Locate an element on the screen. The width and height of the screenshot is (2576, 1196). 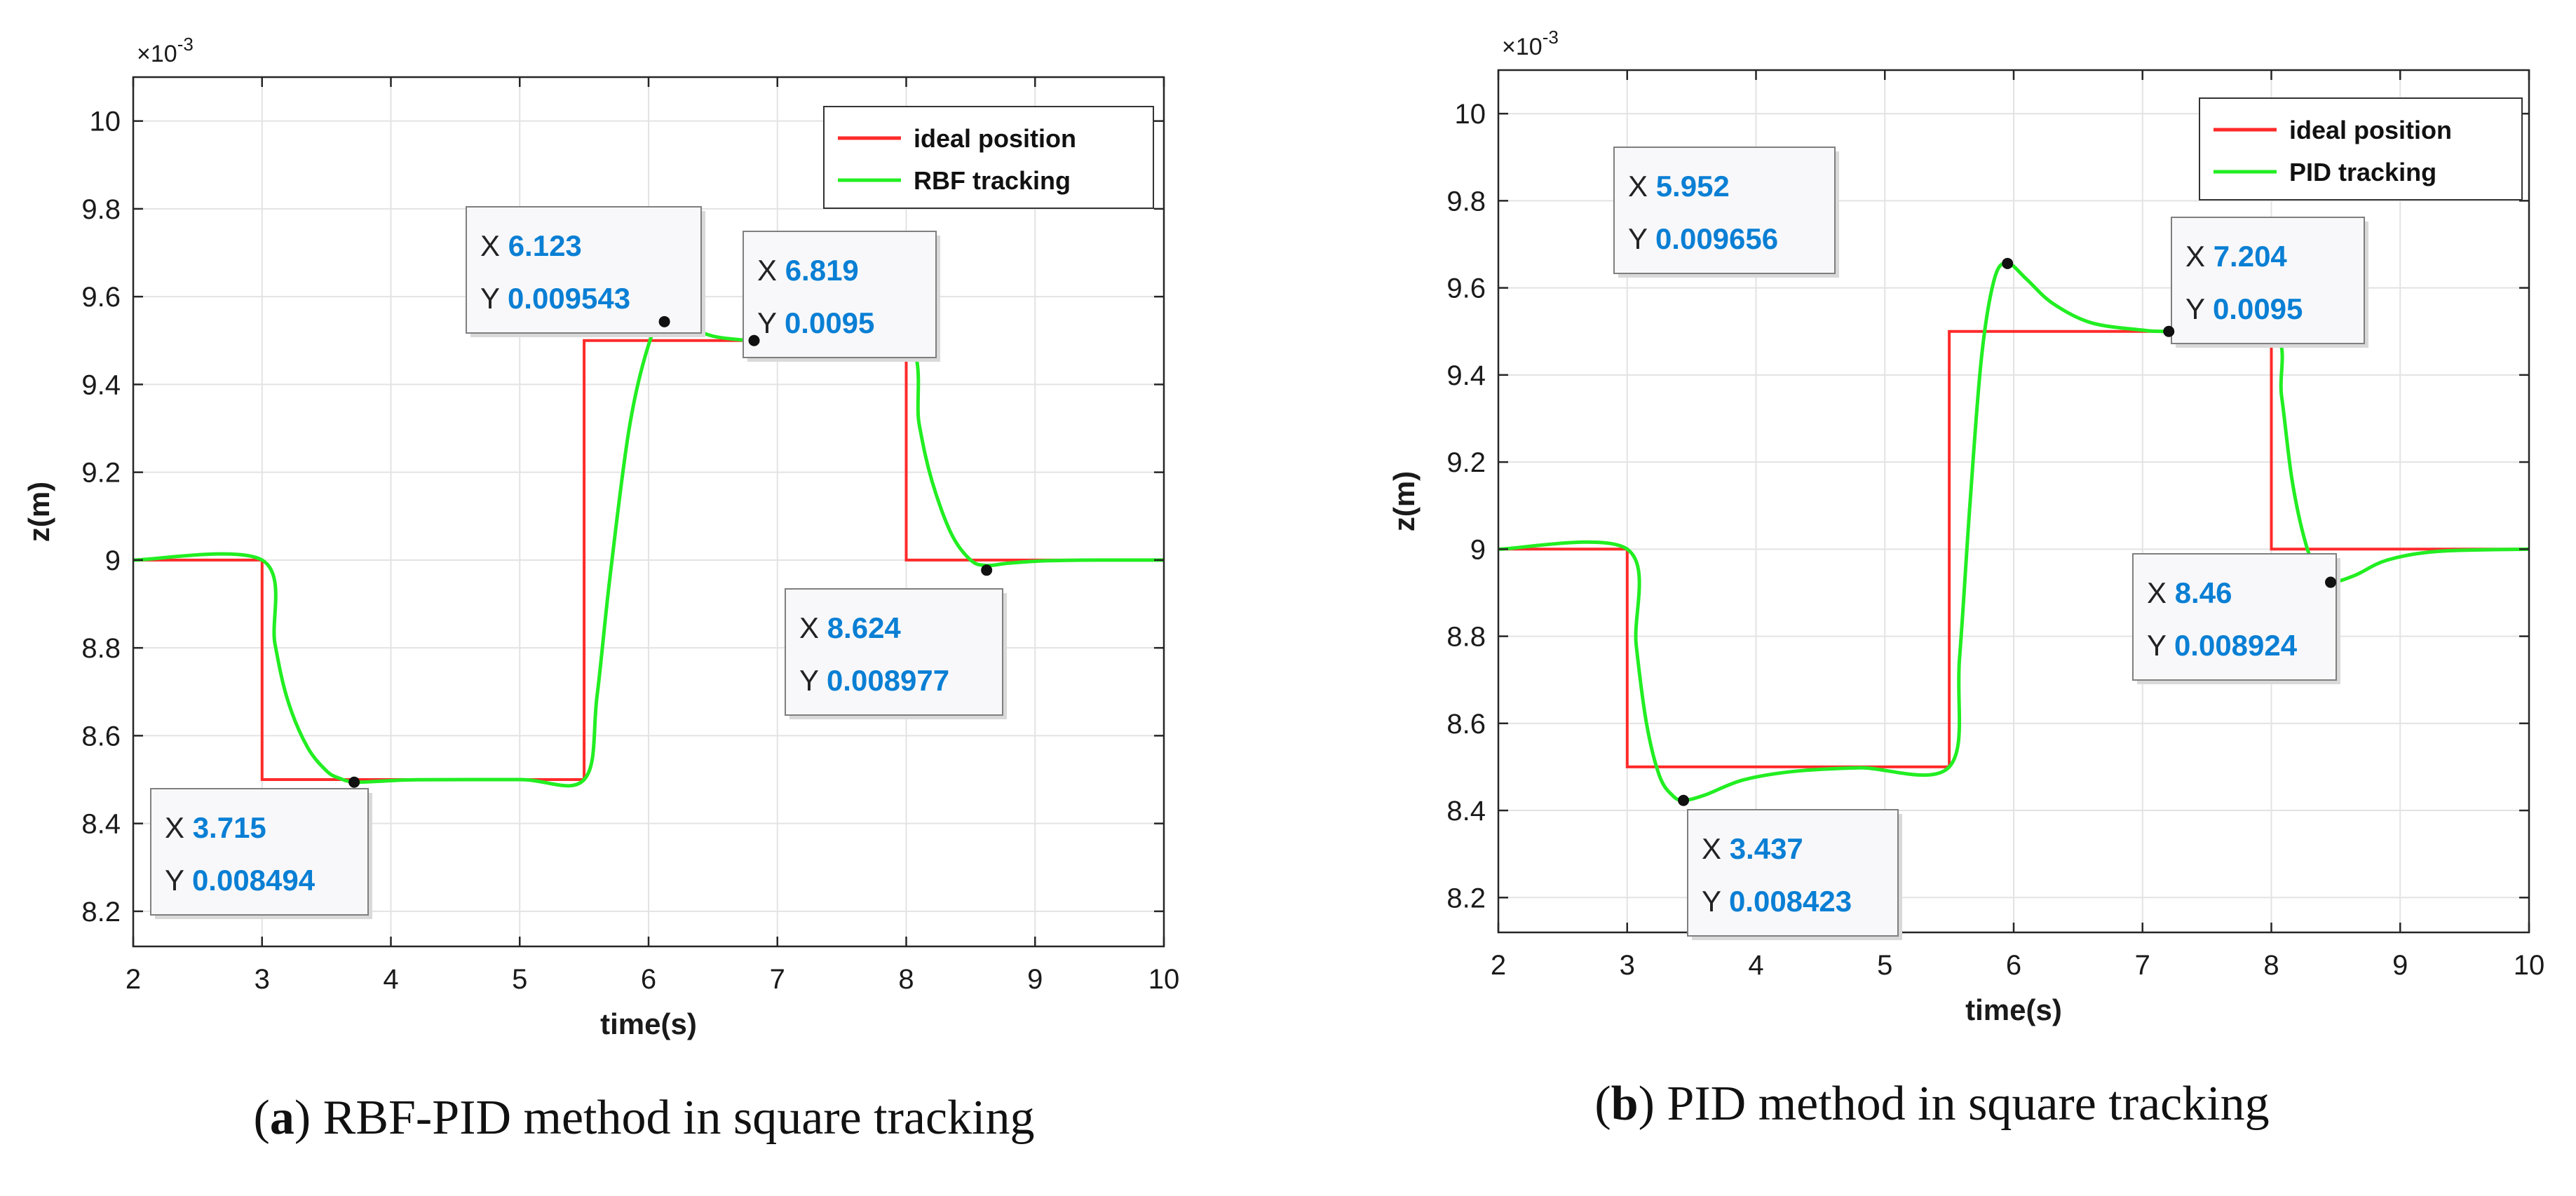
legend: ideal position RBF tracking is located at coordinates (989, 158).